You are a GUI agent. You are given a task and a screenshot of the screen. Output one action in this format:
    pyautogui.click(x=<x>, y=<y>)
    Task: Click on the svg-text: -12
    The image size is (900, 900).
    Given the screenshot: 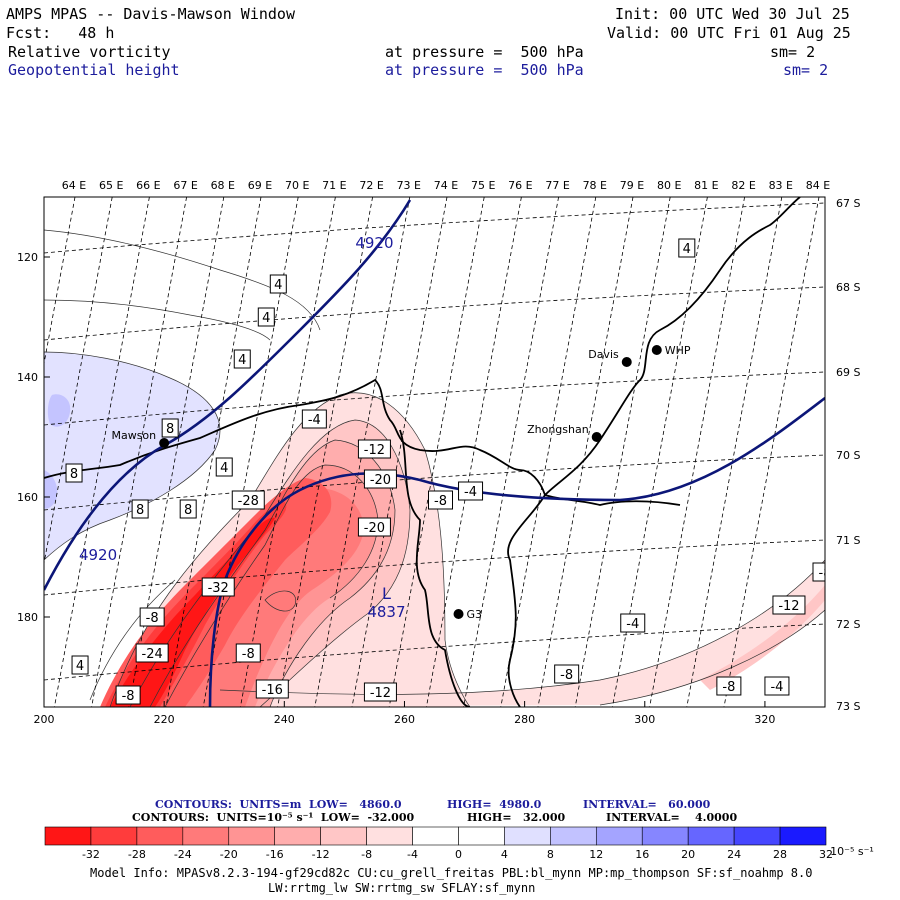 What is the action you would take?
    pyautogui.click(x=380, y=693)
    